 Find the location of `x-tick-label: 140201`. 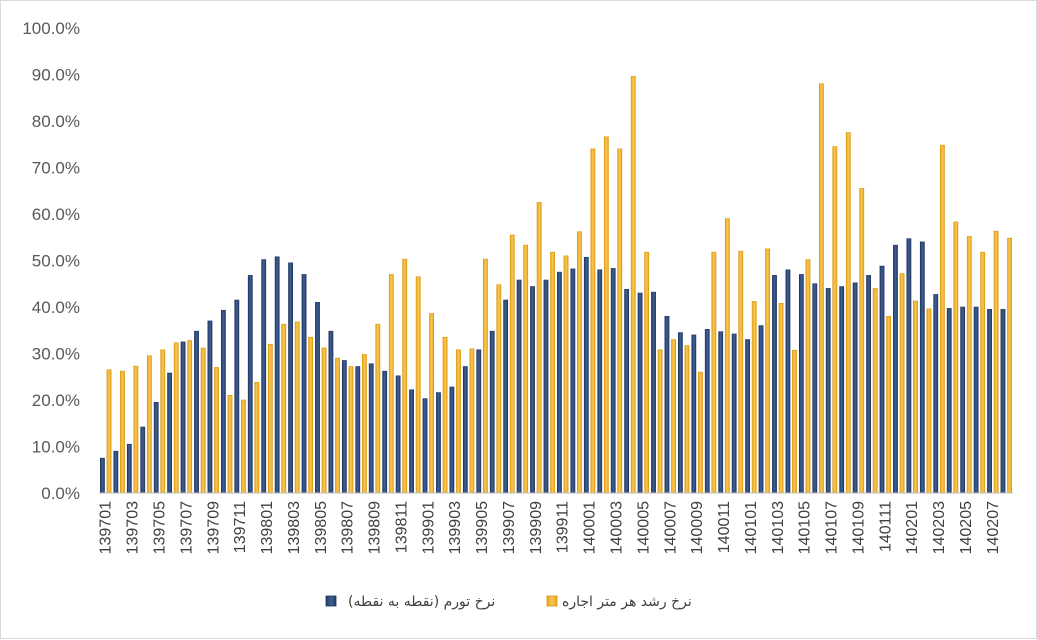

x-tick-label: 140201 is located at coordinates (912, 527).